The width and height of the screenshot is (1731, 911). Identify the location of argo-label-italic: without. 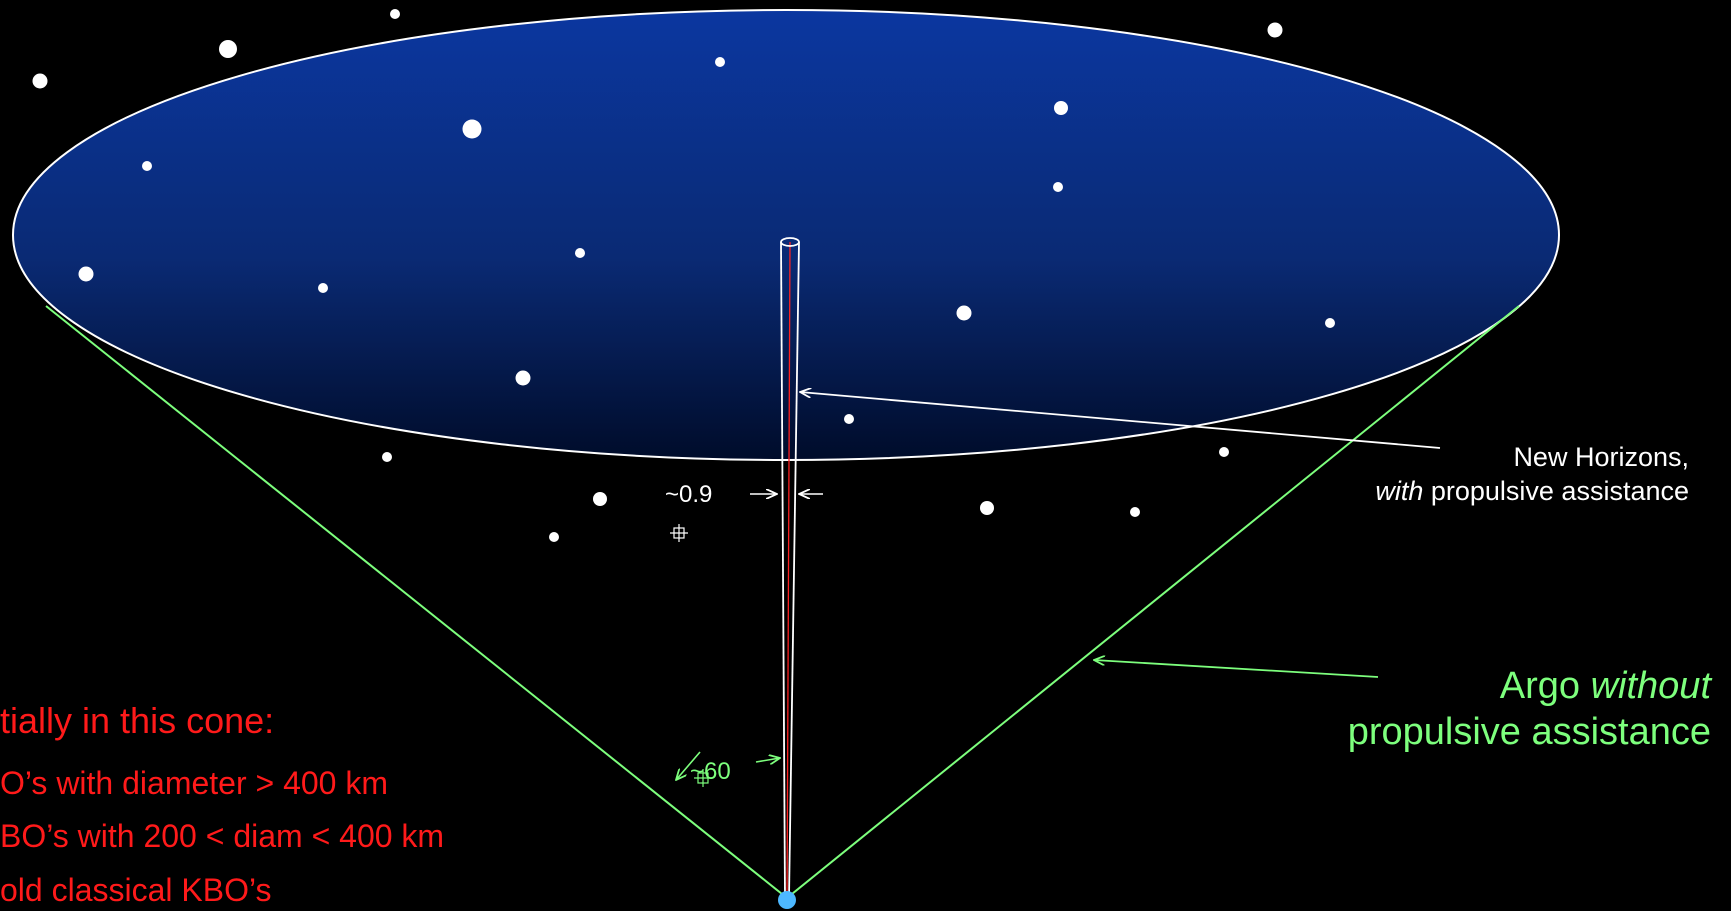
(1650, 686).